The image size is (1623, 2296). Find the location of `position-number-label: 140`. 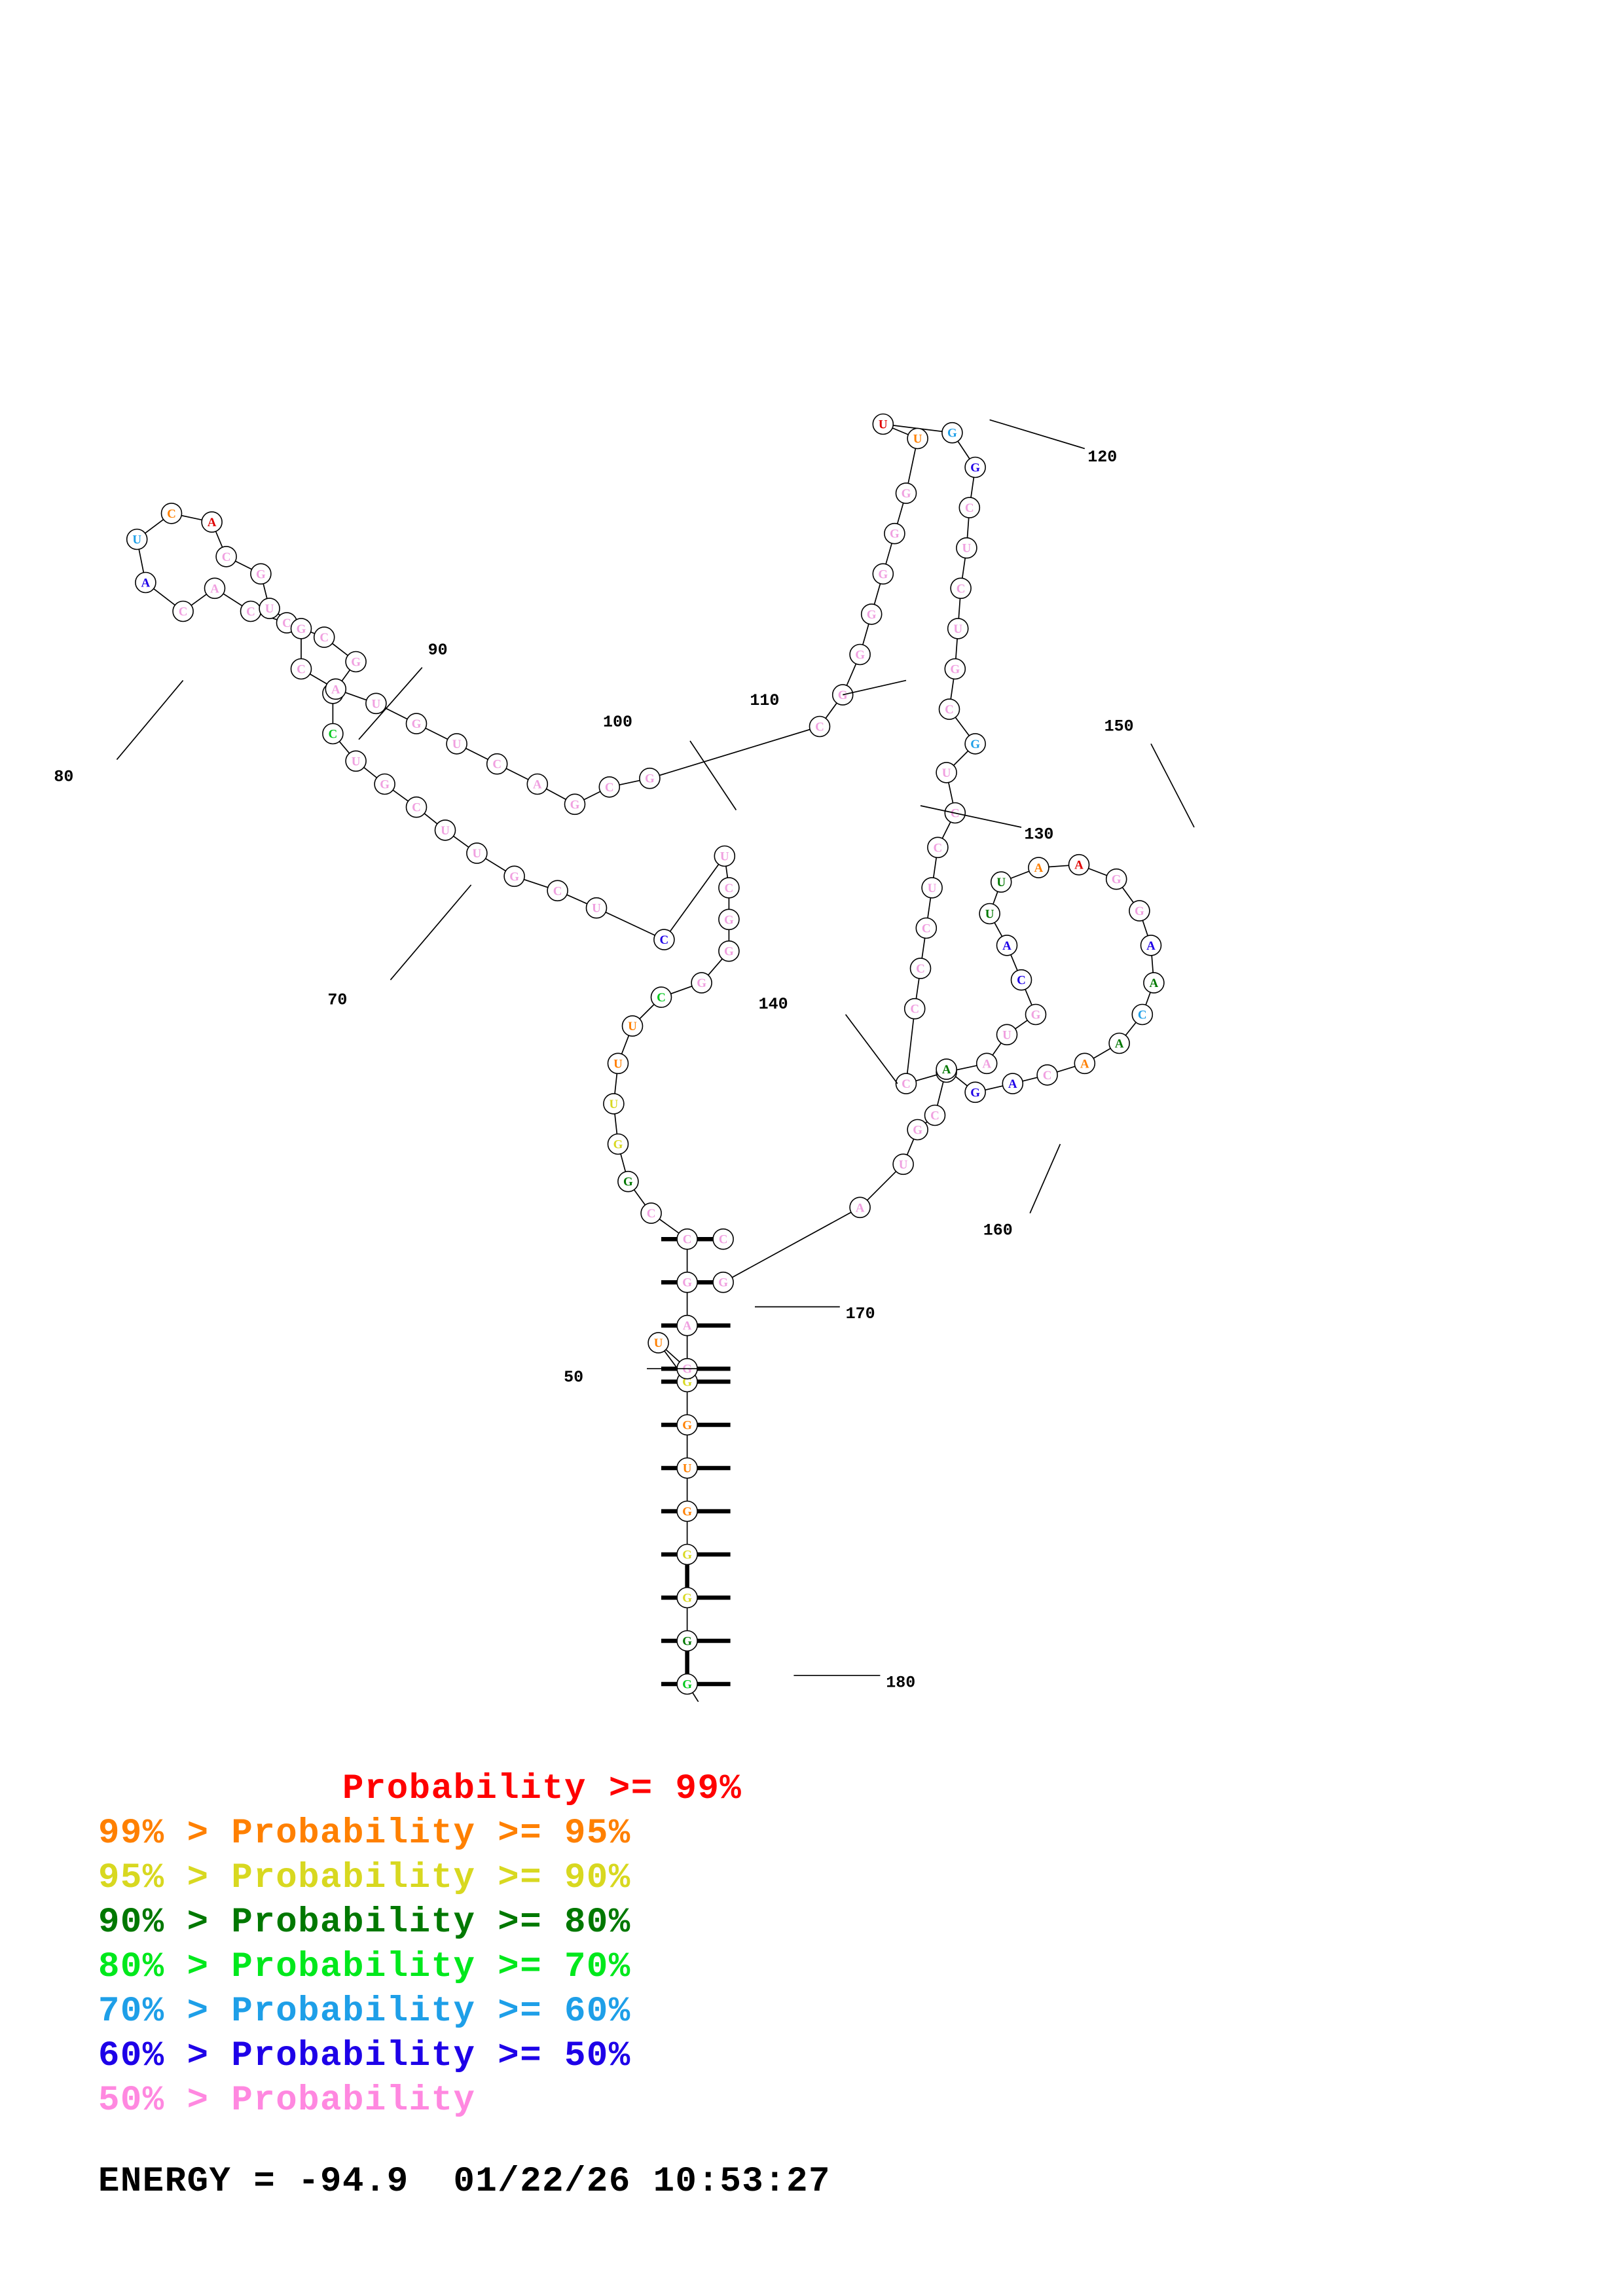

position-number-label: 140 is located at coordinates (773, 1004).